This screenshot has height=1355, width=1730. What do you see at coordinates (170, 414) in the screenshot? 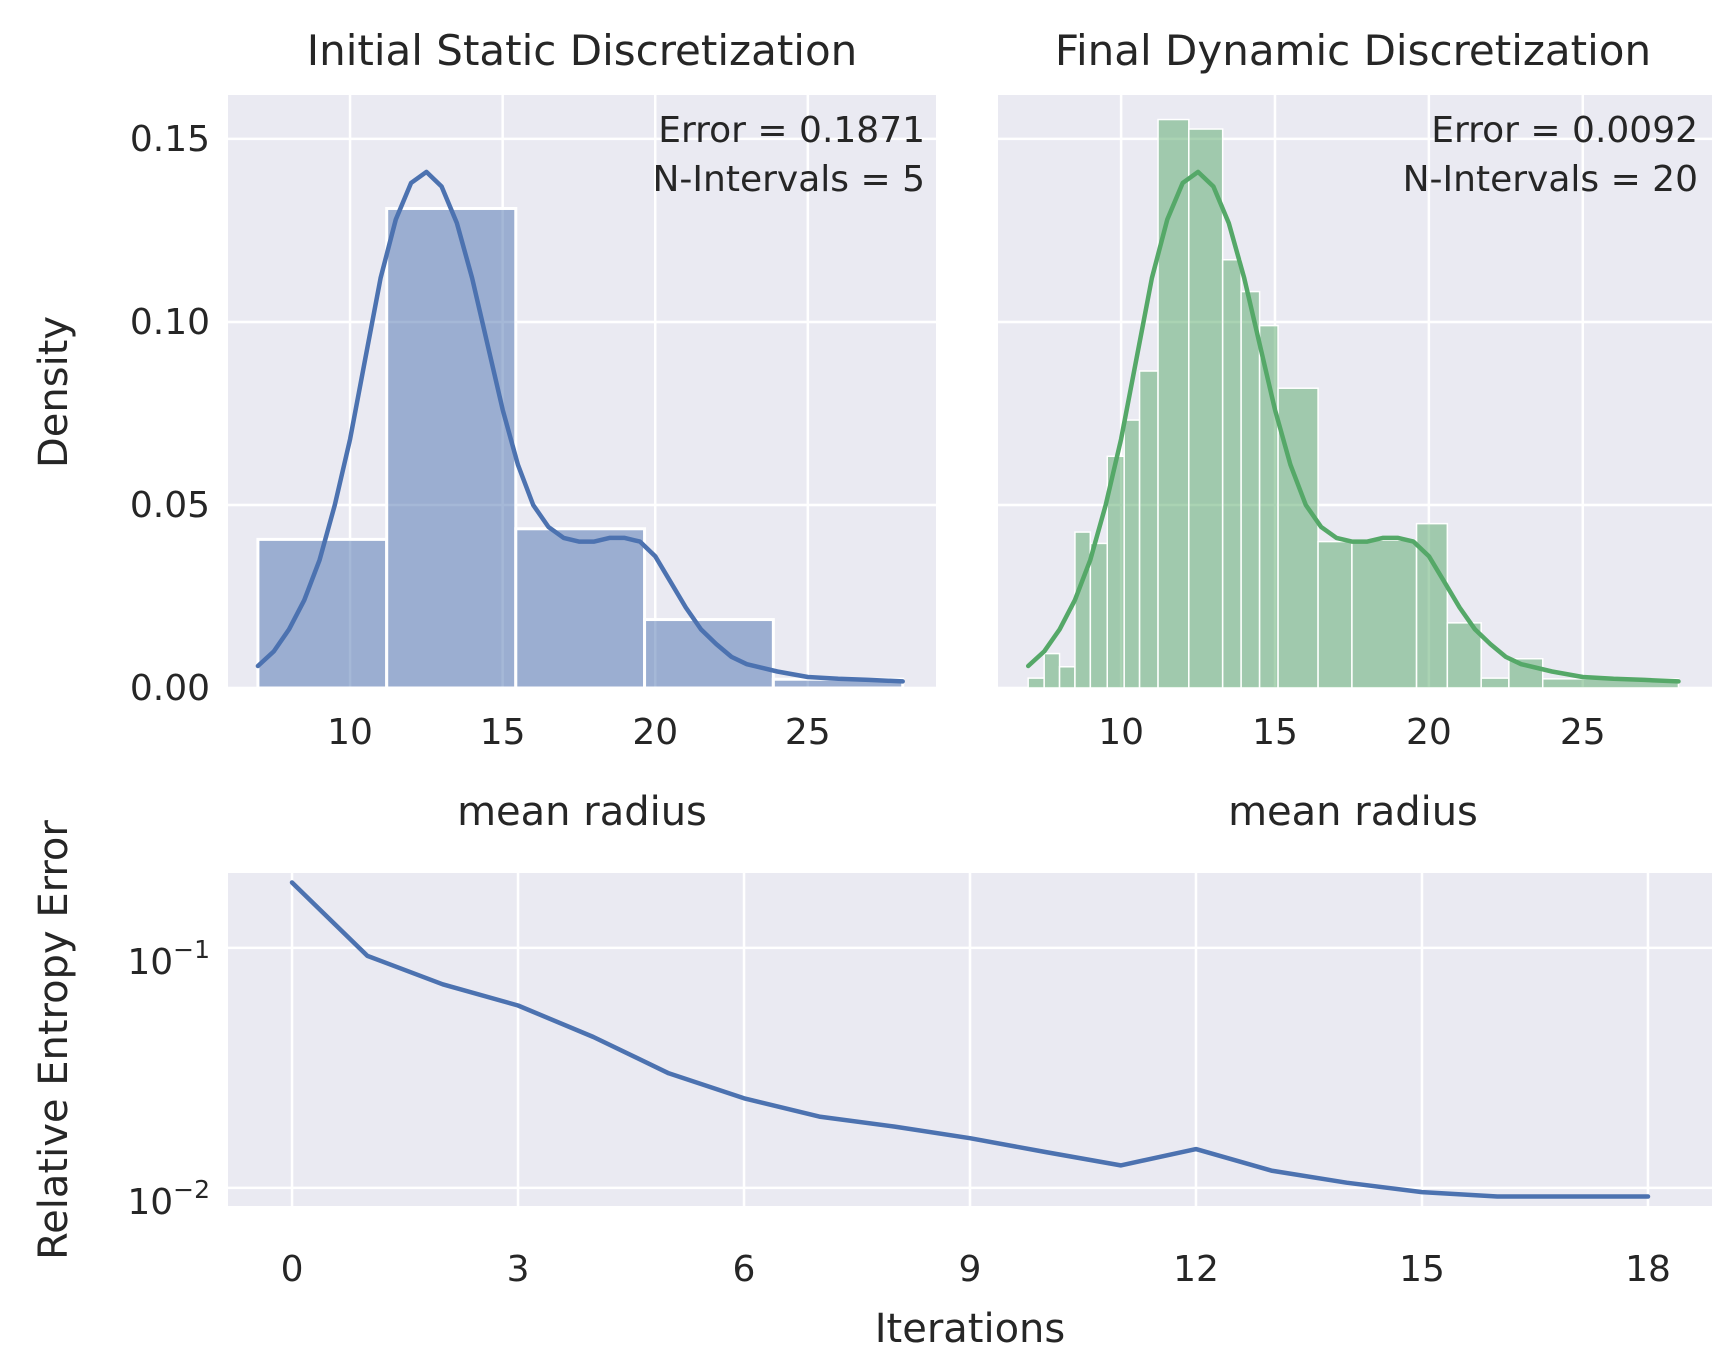
I see `y-tick-labels: 0.00 0.05 0.10 0.15` at bounding box center [170, 414].